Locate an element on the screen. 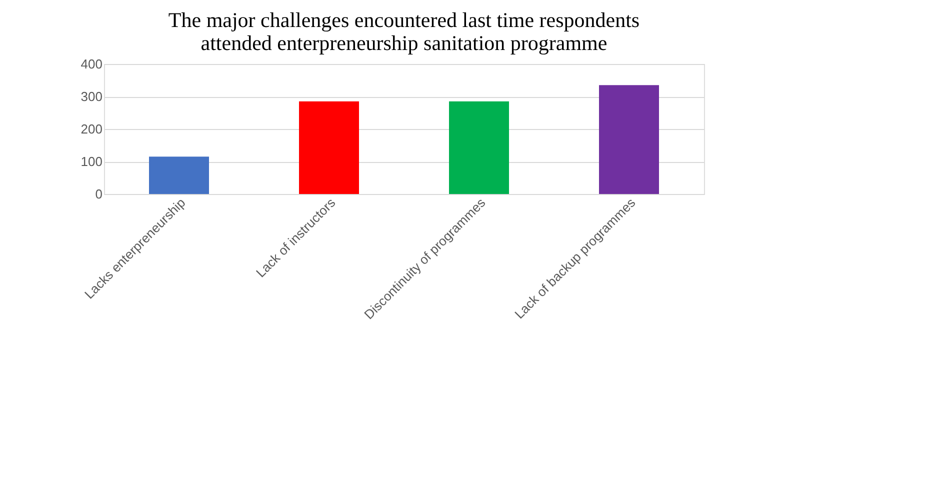 The image size is (938, 478). y-tick-label: 0 is located at coordinates (98, 194).